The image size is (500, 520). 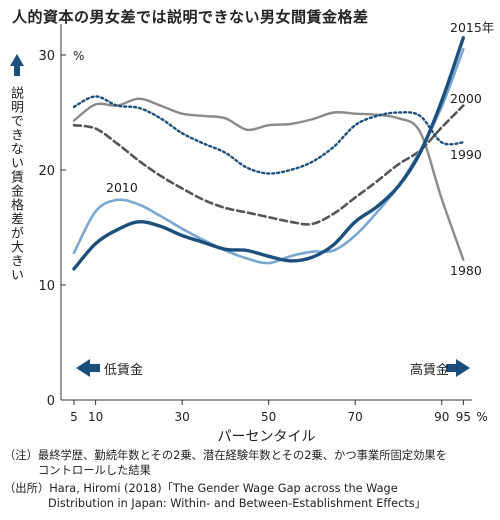 I want to click on y-unit-label: %, so click(x=78, y=56).